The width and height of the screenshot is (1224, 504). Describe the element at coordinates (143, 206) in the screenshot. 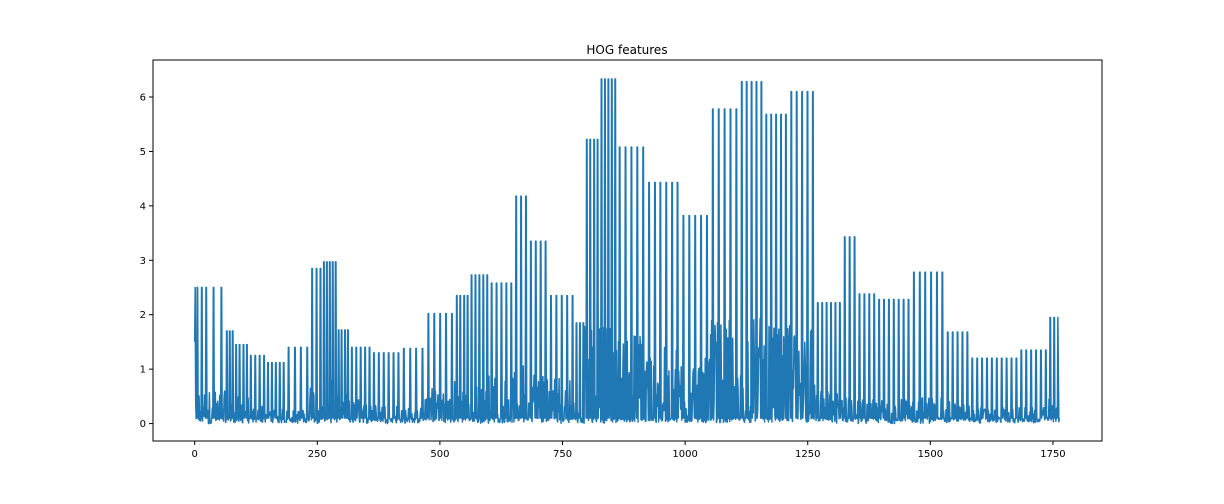

I see `y-tick-label: 4` at that location.